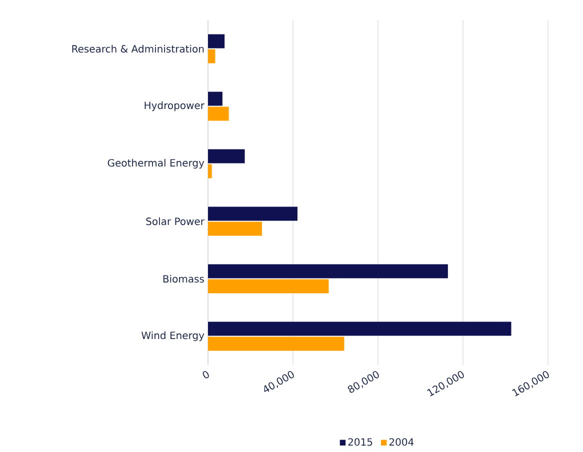 The width and height of the screenshot is (583, 452). I want to click on y-tick-label: Wind Energy, so click(172, 336).